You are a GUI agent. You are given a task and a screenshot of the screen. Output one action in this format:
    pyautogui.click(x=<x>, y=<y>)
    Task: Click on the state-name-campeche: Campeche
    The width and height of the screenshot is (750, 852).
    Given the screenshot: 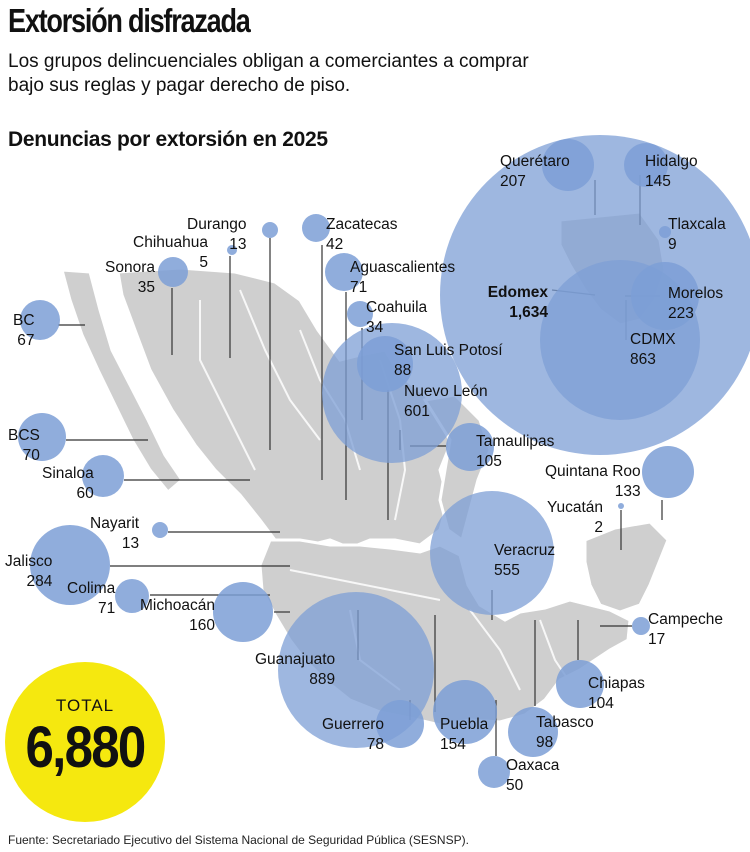 What is the action you would take?
    pyautogui.click(x=685, y=619)
    